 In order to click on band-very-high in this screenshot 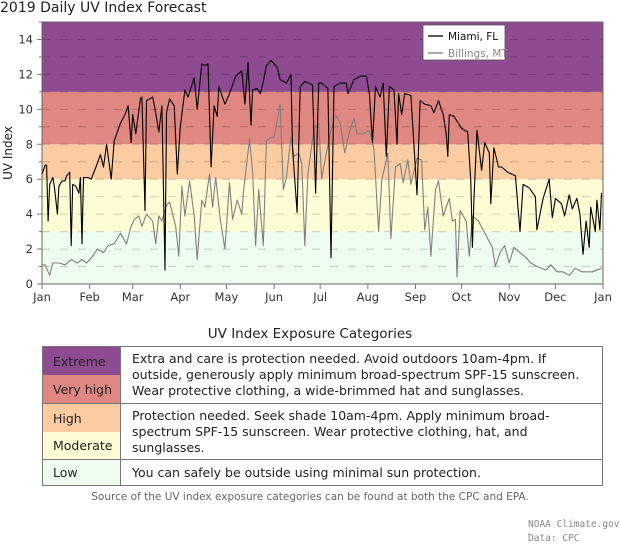, I will do `click(322, 118)`.